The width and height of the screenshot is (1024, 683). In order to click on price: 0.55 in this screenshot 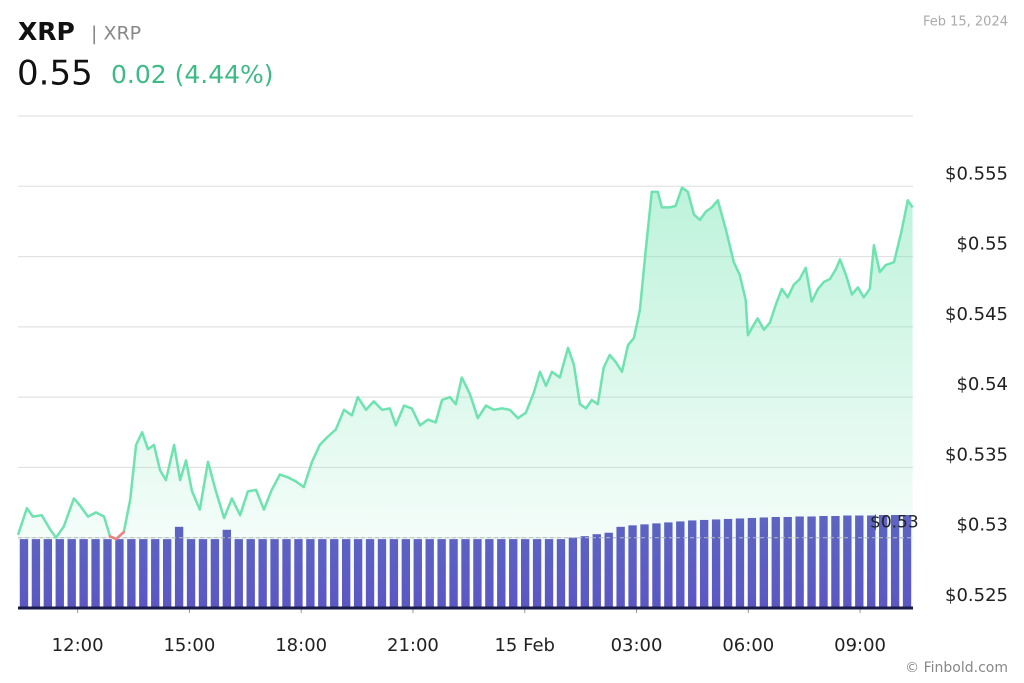, I will do `click(55, 74)`.